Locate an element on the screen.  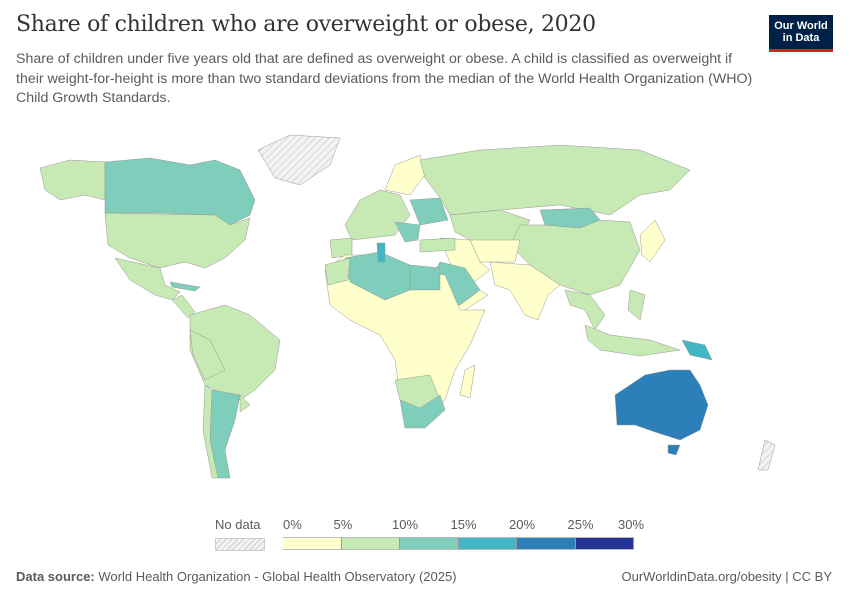
footer-url: OurWorldinData.org/obesity | CC BY is located at coordinates (727, 576).